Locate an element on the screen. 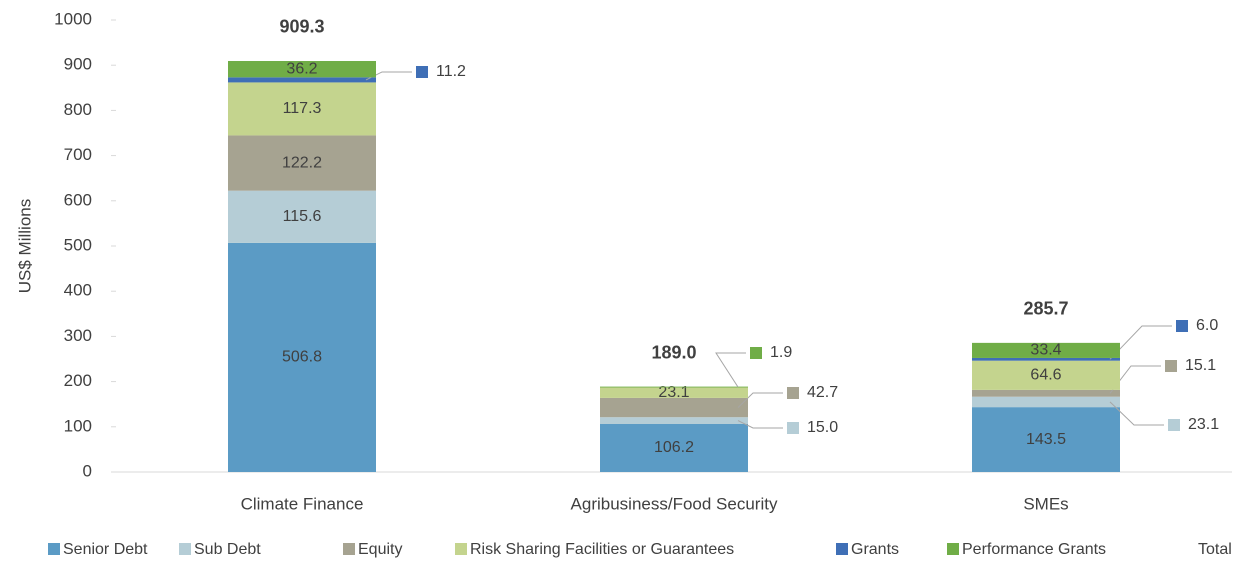  y-tick-label: 600 is located at coordinates (78, 199).